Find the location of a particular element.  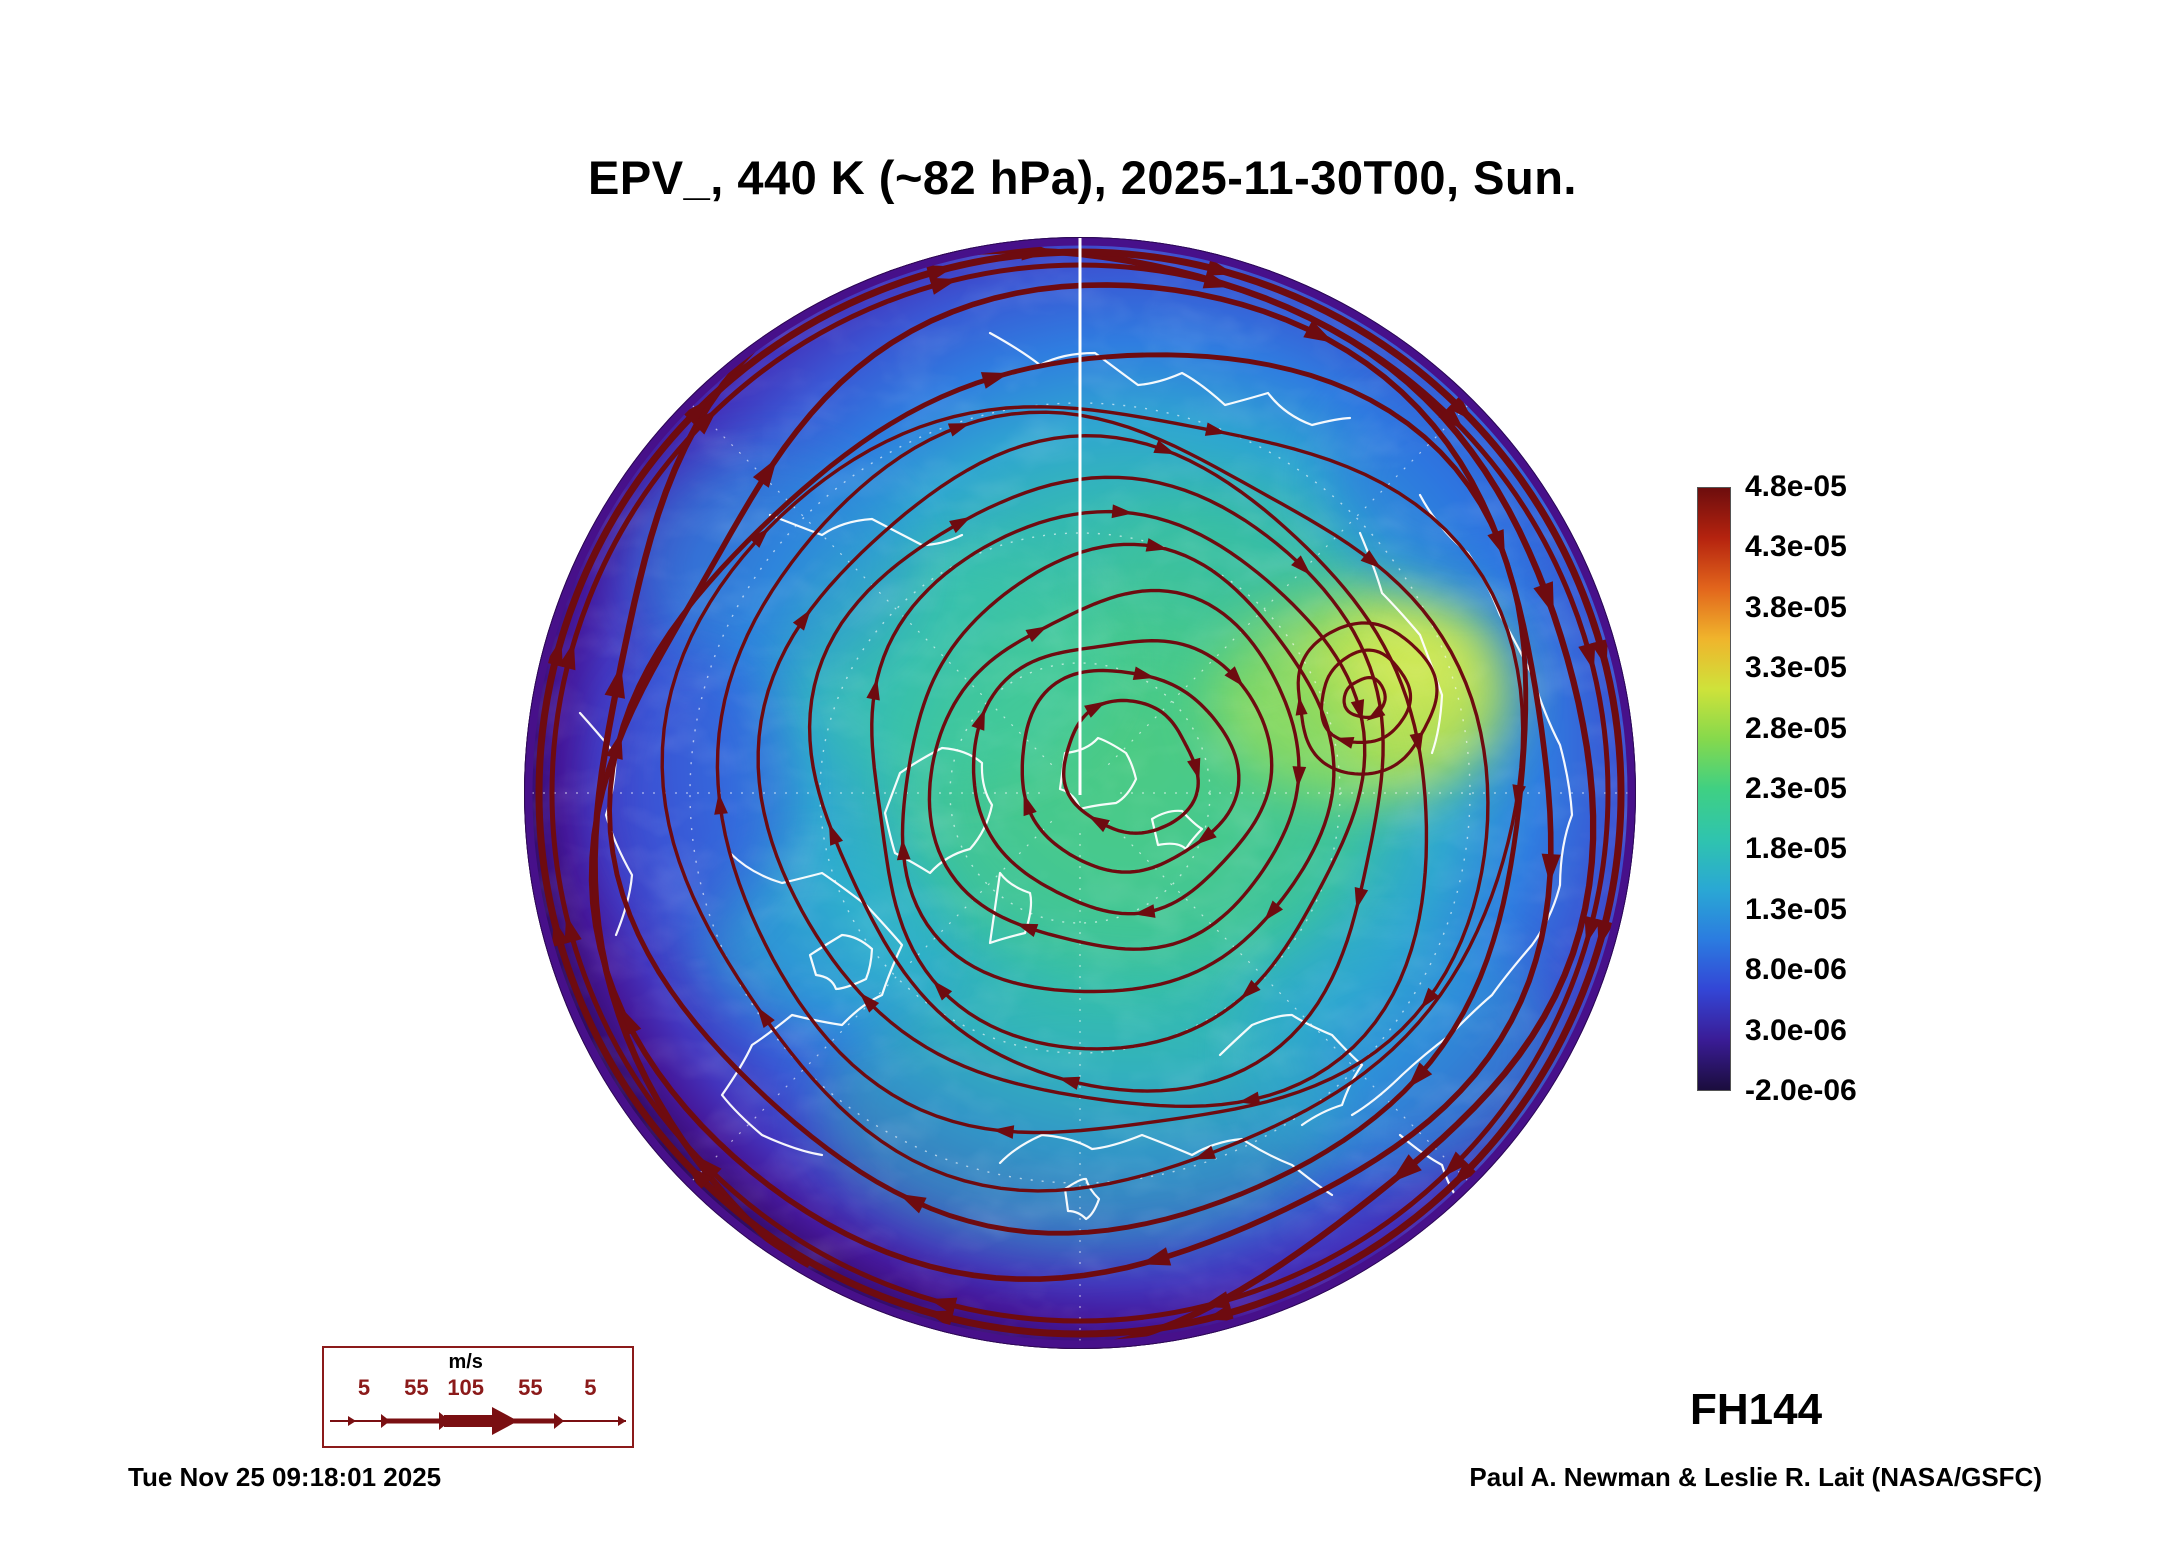

generation-timestamp: Tue Nov 25 09:18:01 2025 is located at coordinates (285, 1477).